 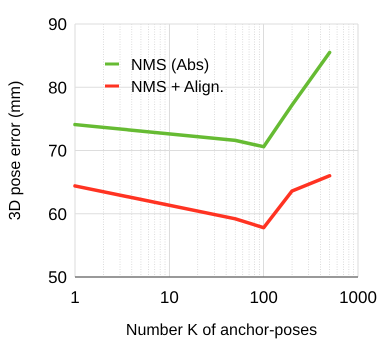 What do you see at coordinates (57, 88) in the screenshot?
I see `y-tick-label: 80` at bounding box center [57, 88].